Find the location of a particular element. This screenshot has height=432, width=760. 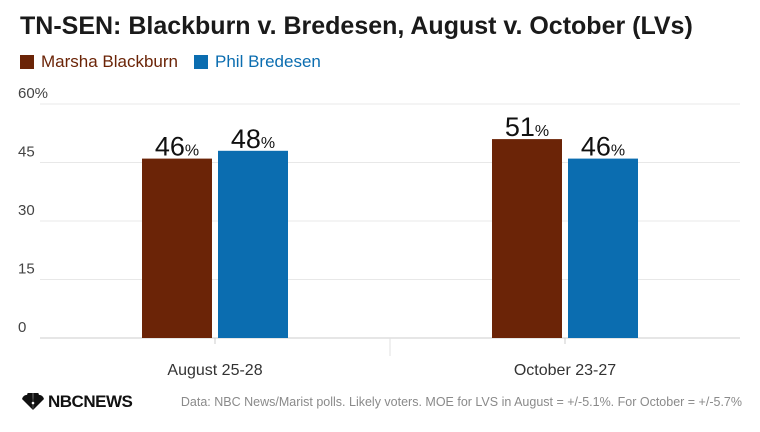

nbc-news-logo: NBCNEWS is located at coordinates (76, 402).